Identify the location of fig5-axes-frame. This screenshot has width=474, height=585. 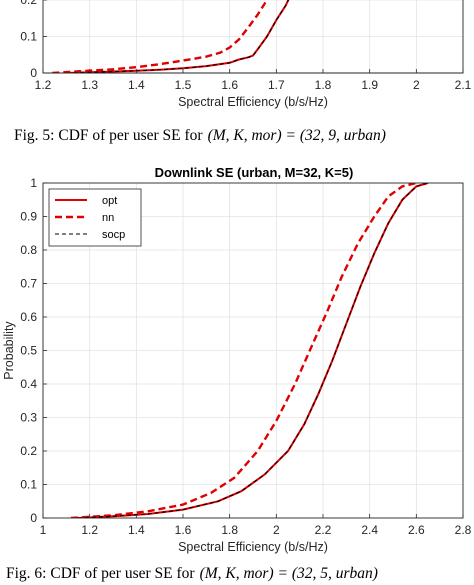
(253, 37).